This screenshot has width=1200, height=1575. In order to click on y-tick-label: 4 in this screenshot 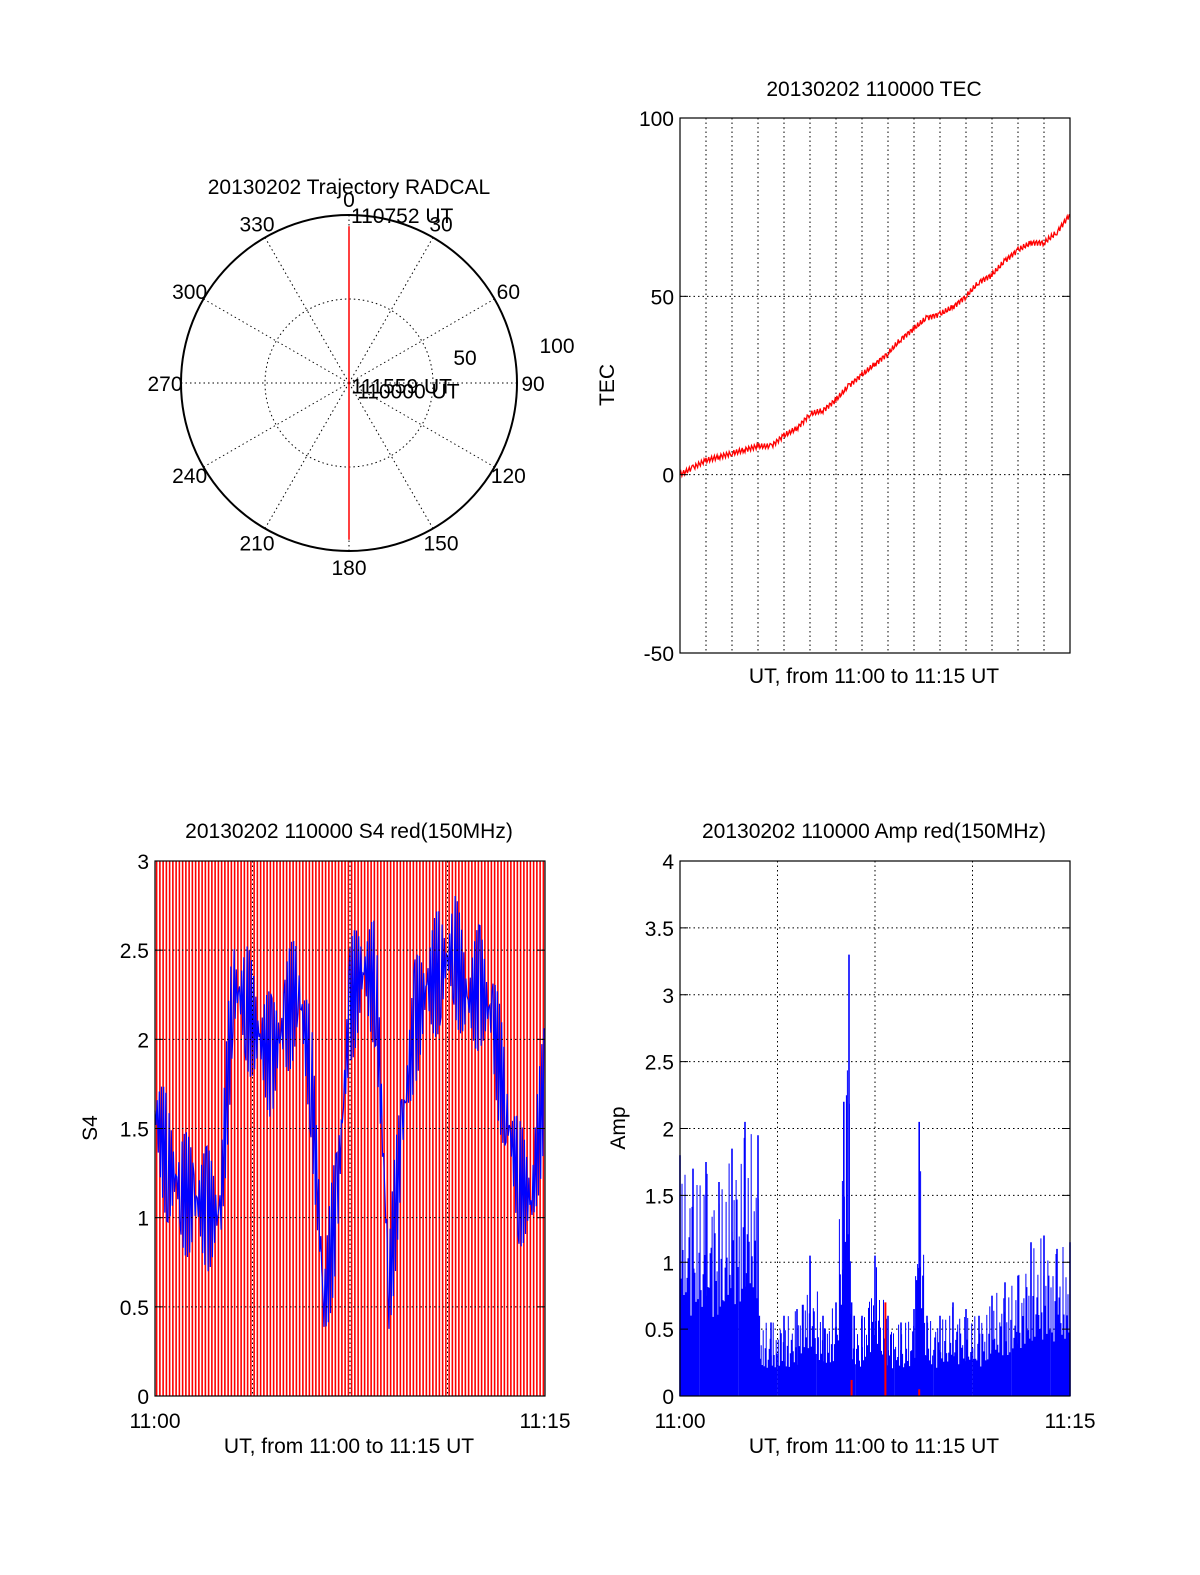, I will do `click(668, 862)`.